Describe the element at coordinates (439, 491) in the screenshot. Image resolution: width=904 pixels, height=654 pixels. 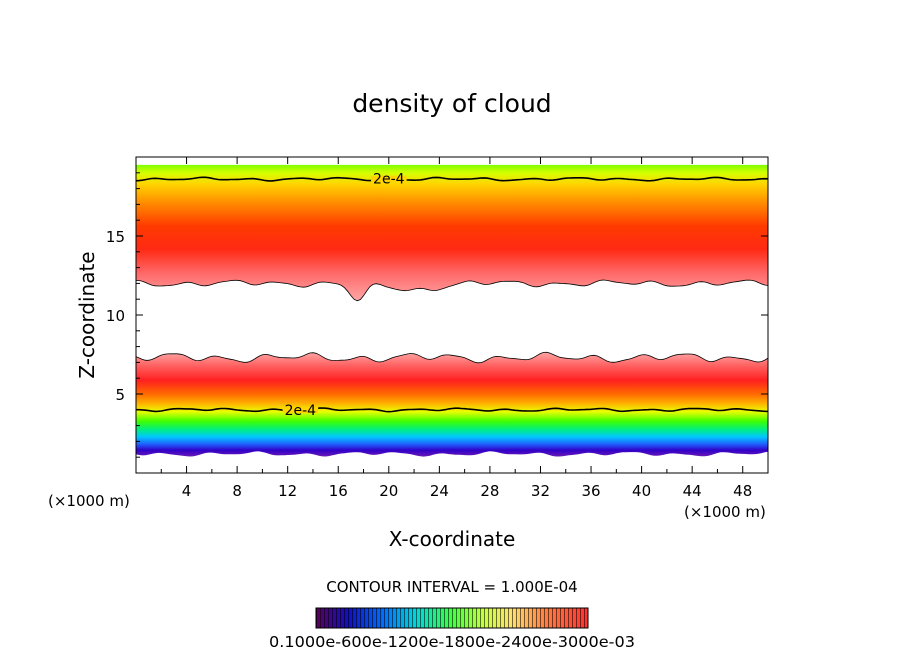
I see `x-tick-label: 24` at that location.